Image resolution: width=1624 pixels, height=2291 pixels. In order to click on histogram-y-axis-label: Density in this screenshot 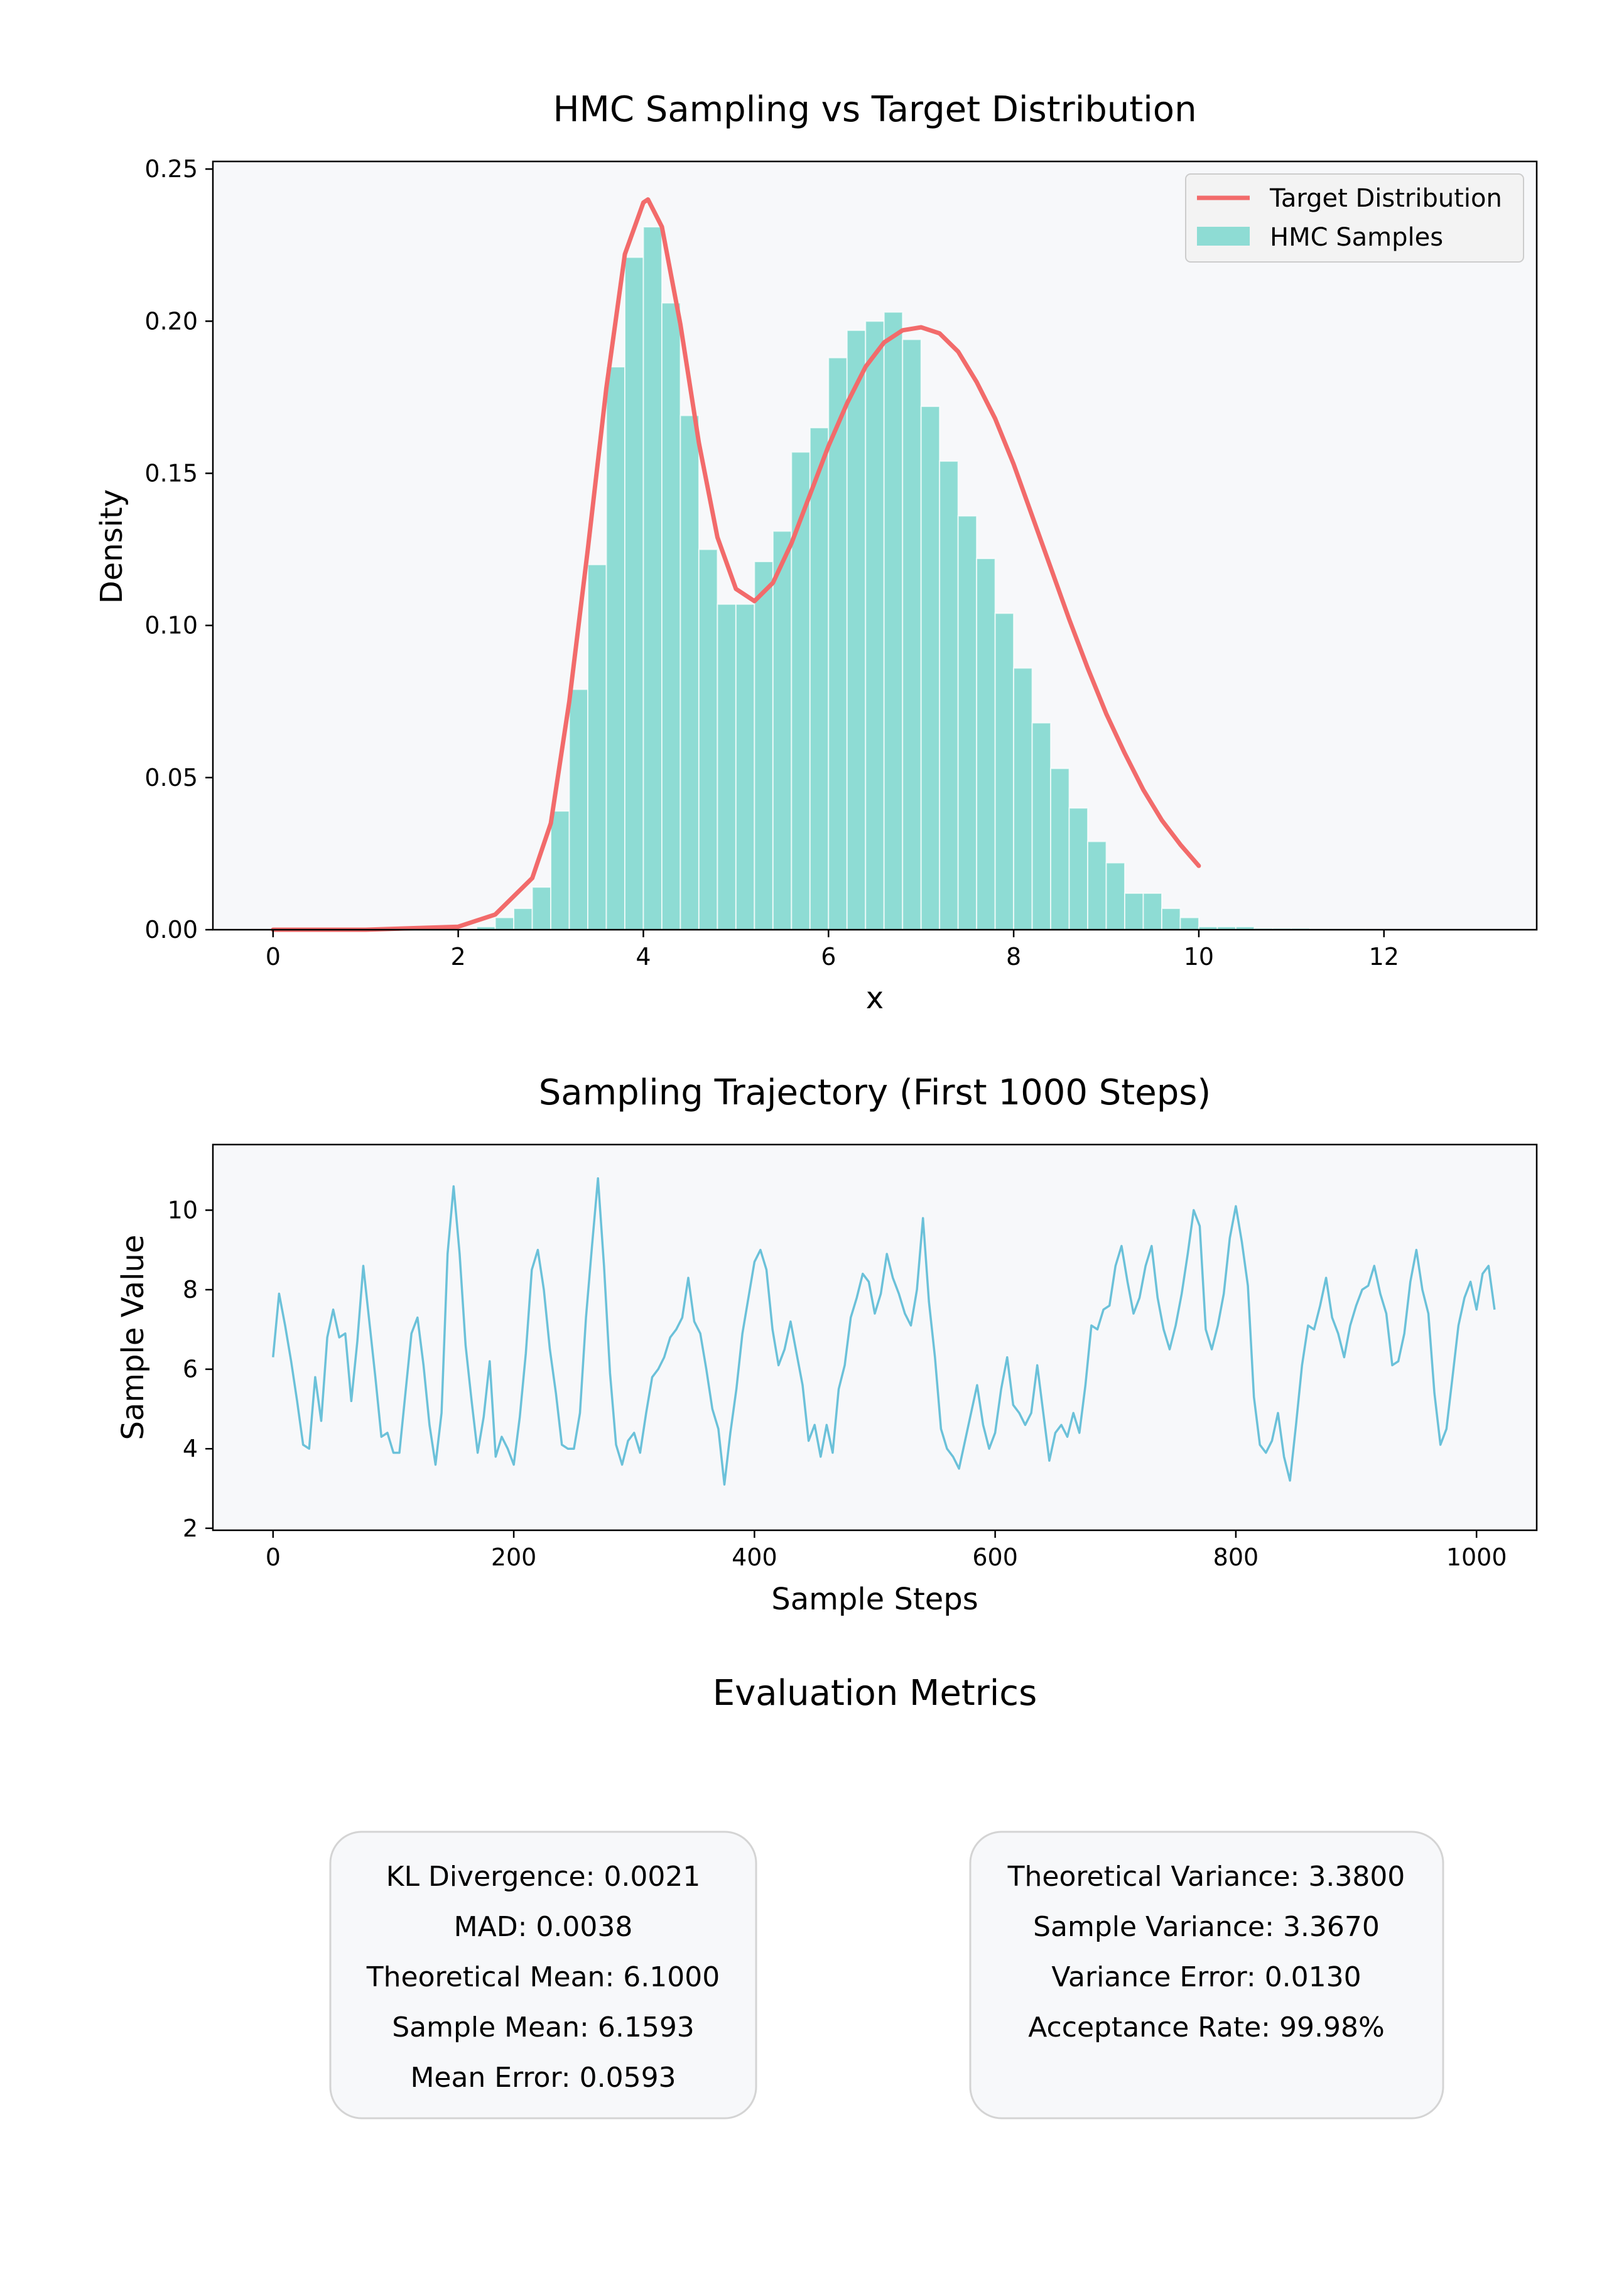, I will do `click(111, 546)`.